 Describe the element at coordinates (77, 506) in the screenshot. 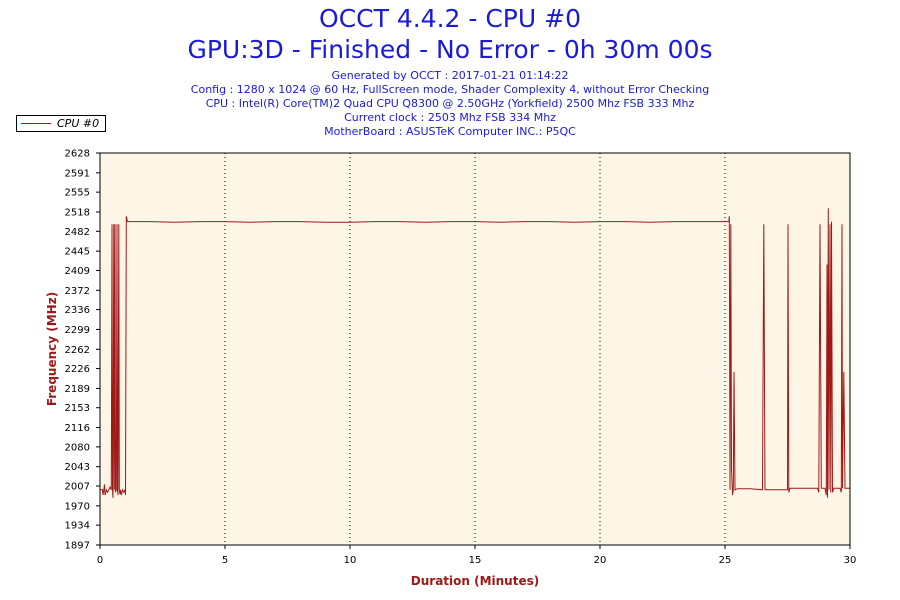

I see `y-tick-label: 1970` at that location.